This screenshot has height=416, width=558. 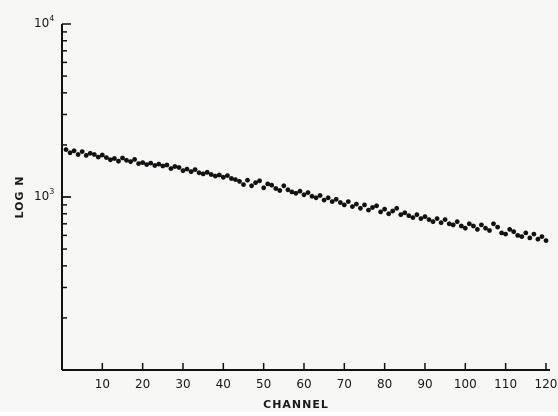 What do you see at coordinates (465, 384) in the screenshot?
I see `x-tick-label-100: 100` at bounding box center [465, 384].